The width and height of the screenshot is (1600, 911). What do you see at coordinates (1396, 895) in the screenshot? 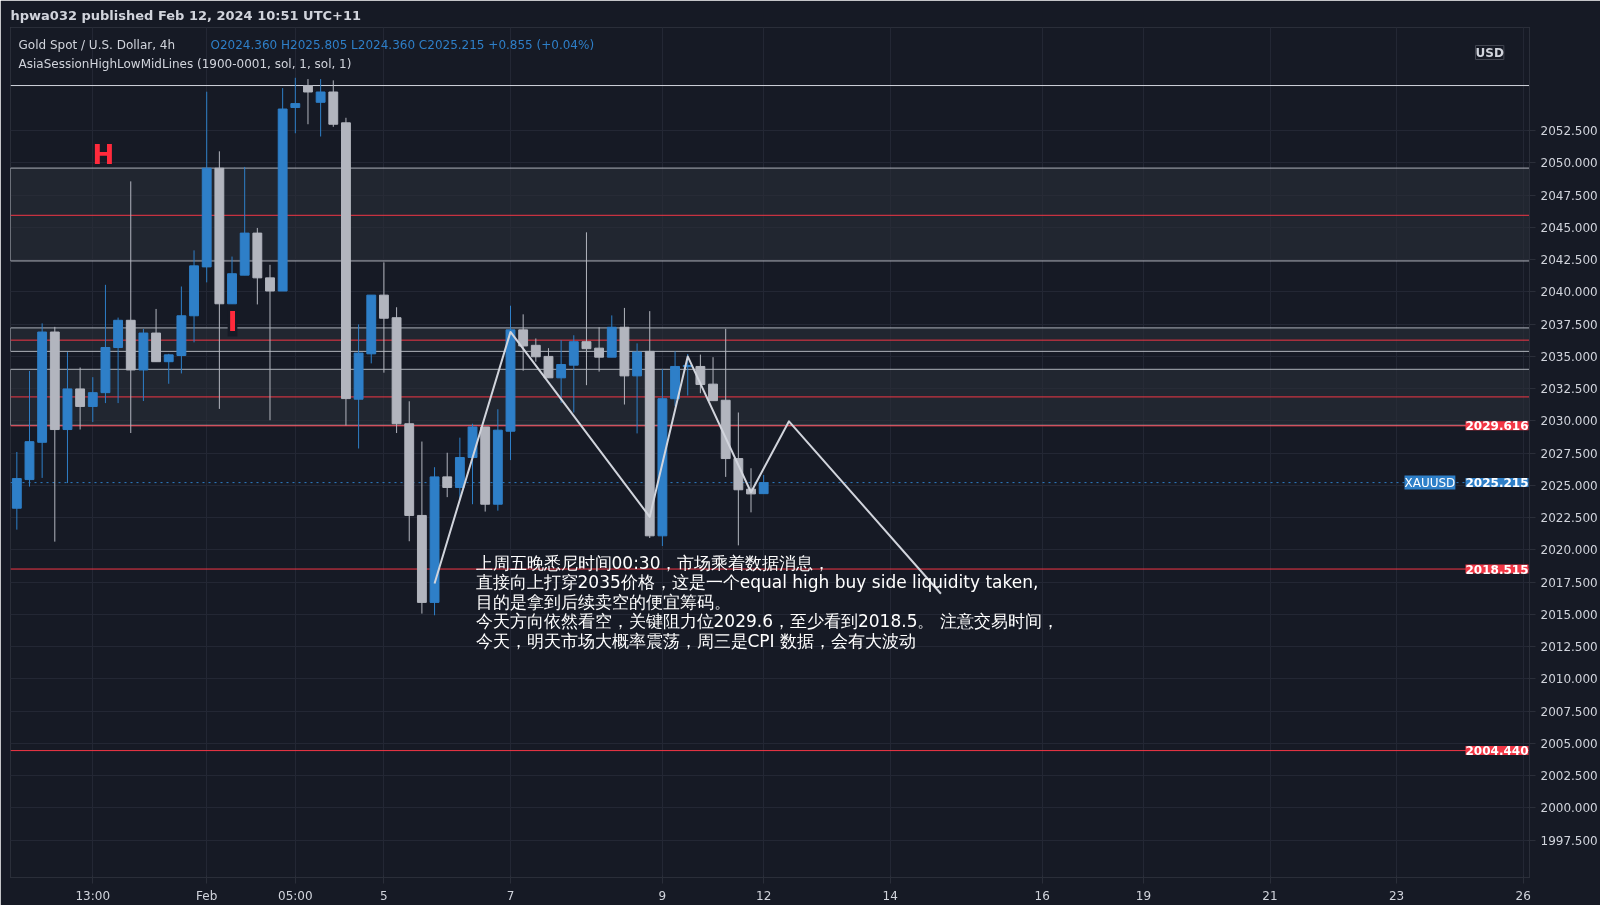
I see `x-tick-label: 23` at bounding box center [1396, 895].